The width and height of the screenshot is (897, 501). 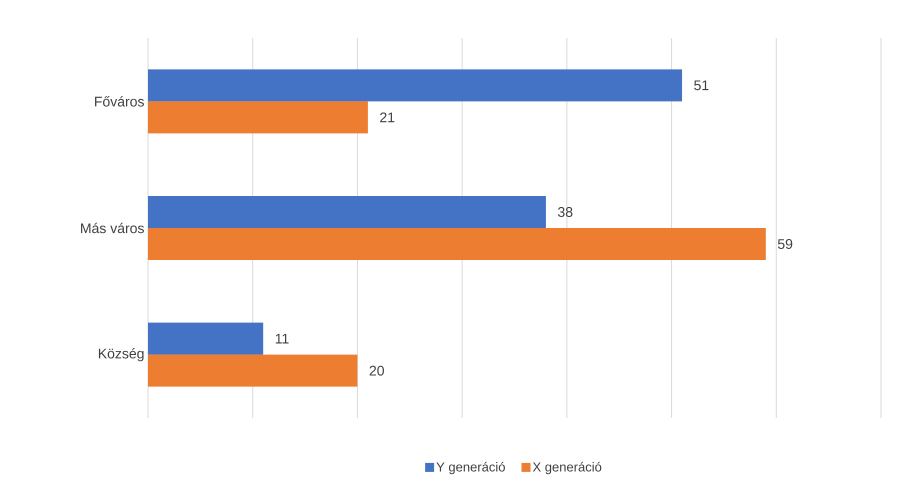 I want to click on data-label: 11, so click(x=282, y=339).